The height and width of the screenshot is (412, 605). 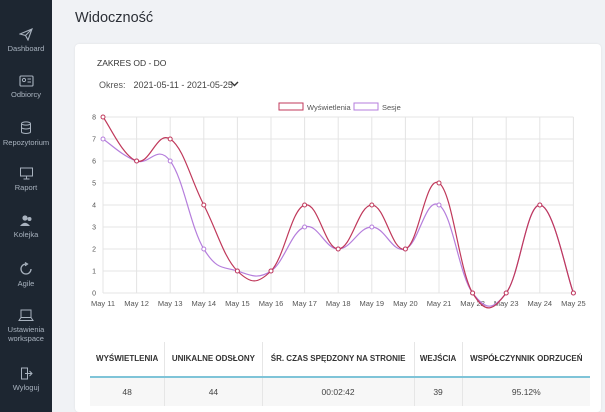 I want to click on database-icon, so click(x=26, y=127).